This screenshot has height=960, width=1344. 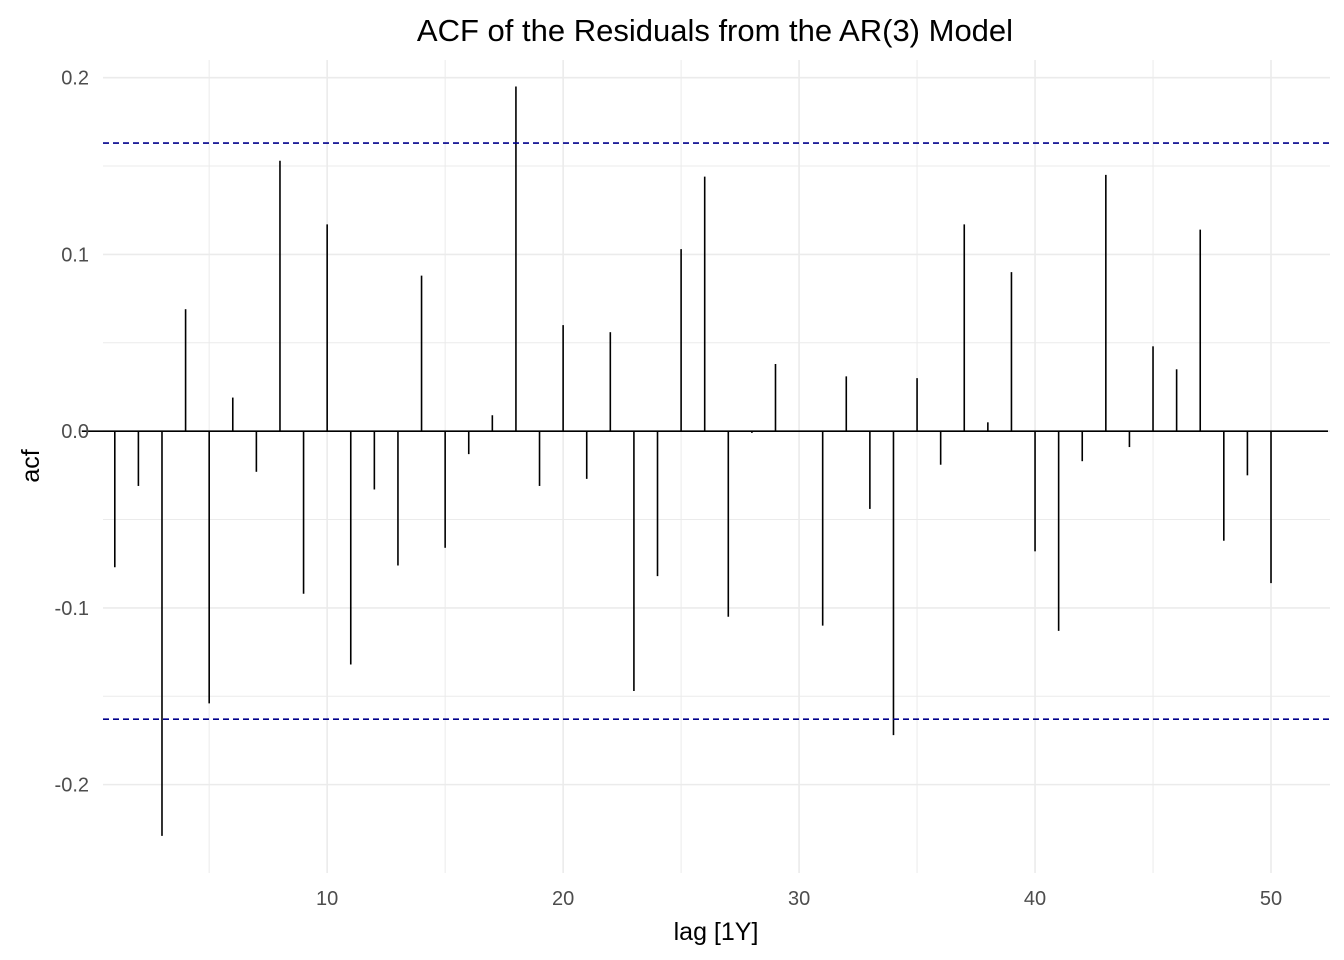 I want to click on y-tick-label: 0.2, so click(x=75, y=79).